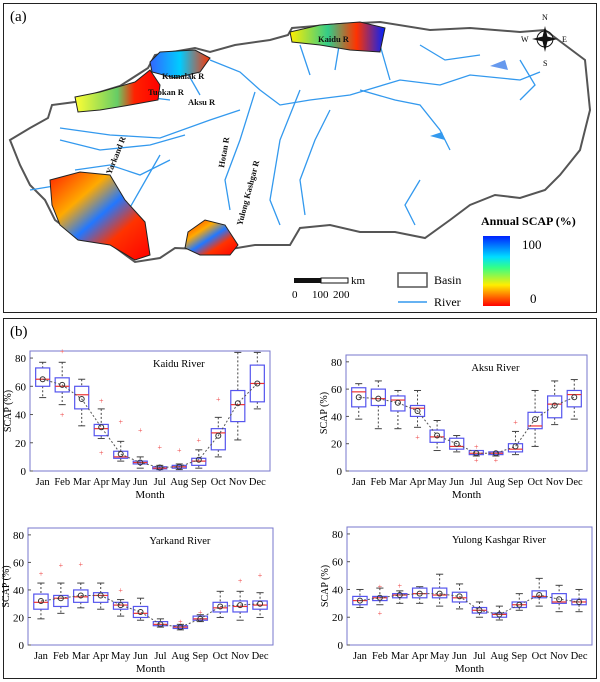  I want to click on svg-text: E, so click(564, 39).